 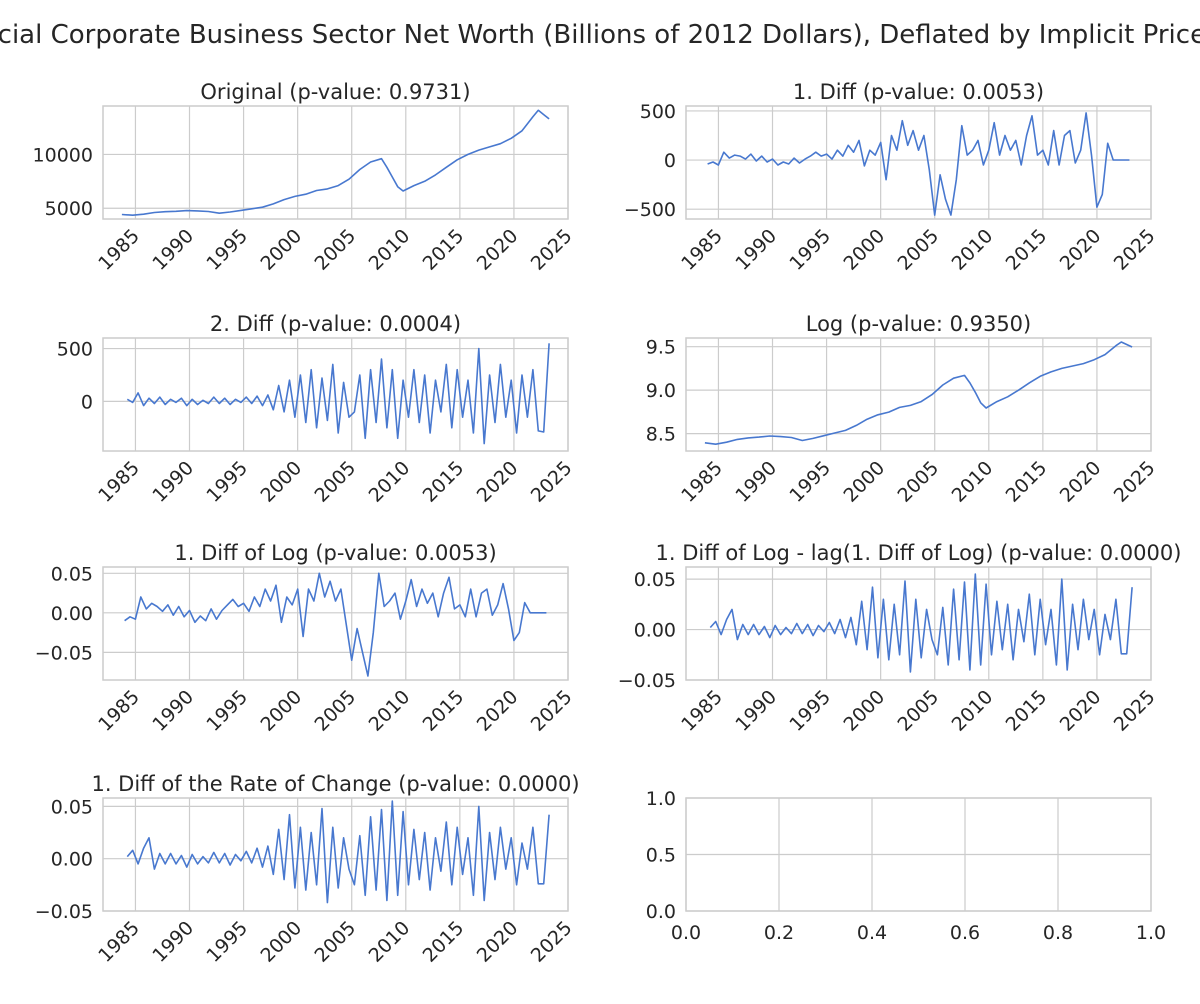 I want to click on y-tick-label: 8.5, so click(x=661, y=435).